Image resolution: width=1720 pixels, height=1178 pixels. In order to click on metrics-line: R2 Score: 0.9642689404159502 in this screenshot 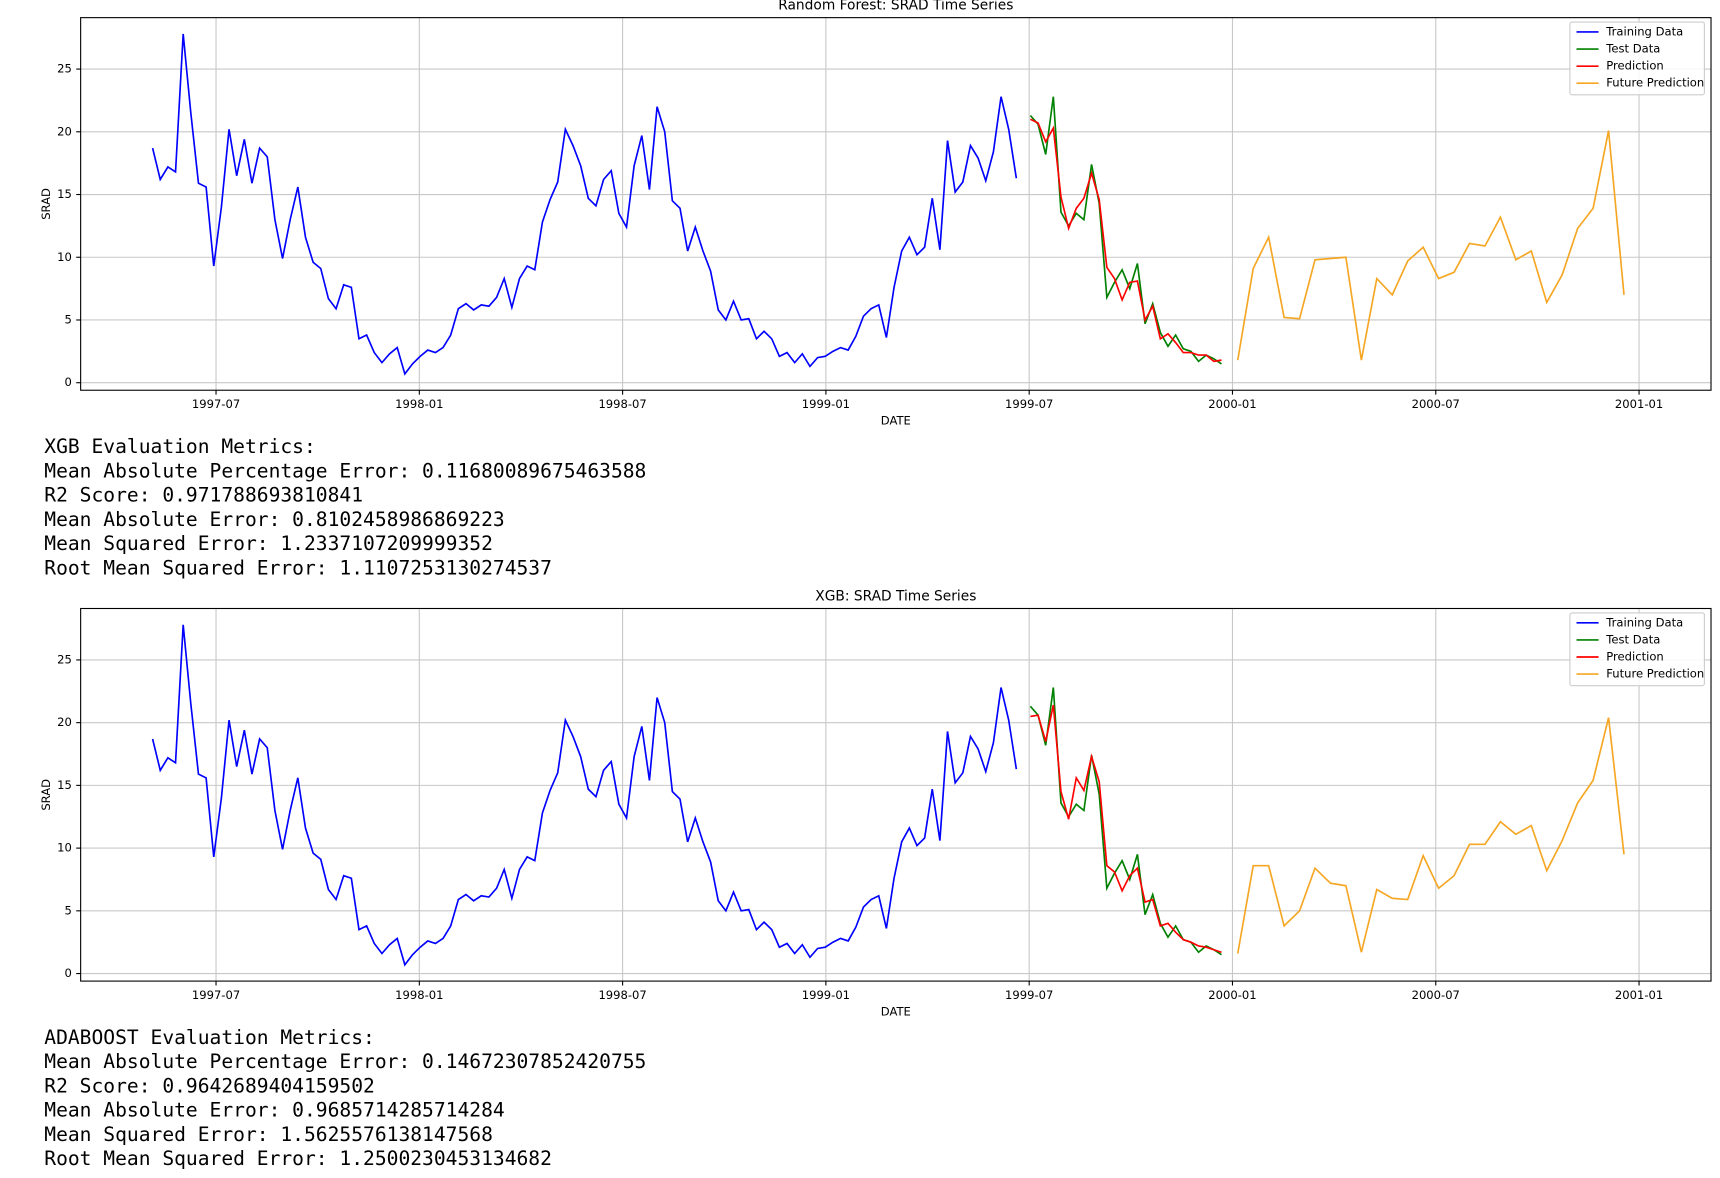, I will do `click(209, 1085)`.